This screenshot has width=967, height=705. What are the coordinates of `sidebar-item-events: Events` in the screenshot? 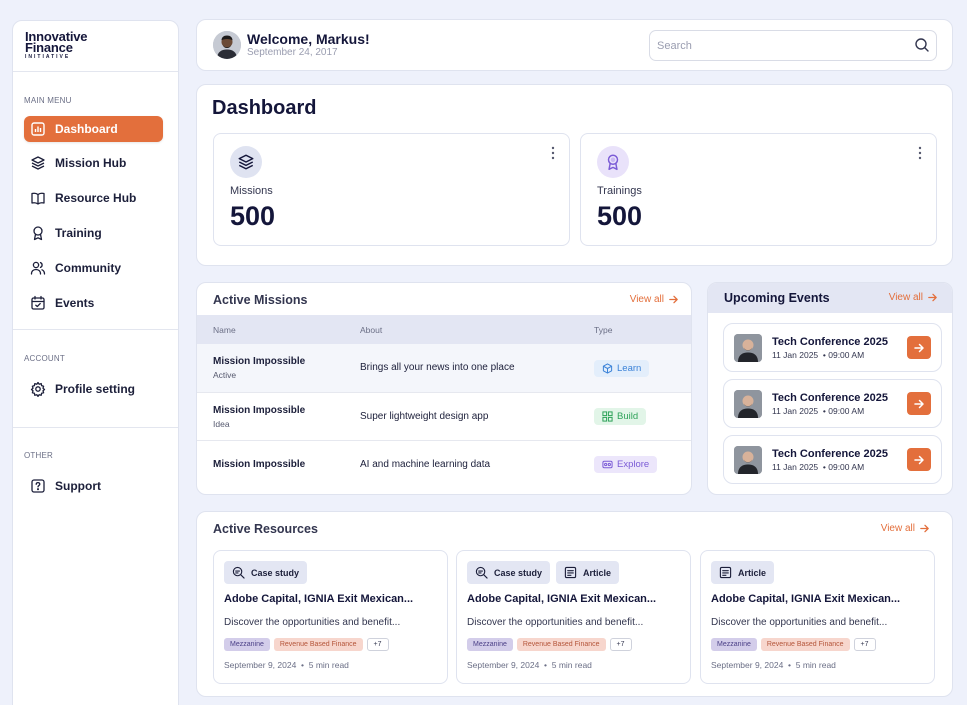 It's located at (93, 303).